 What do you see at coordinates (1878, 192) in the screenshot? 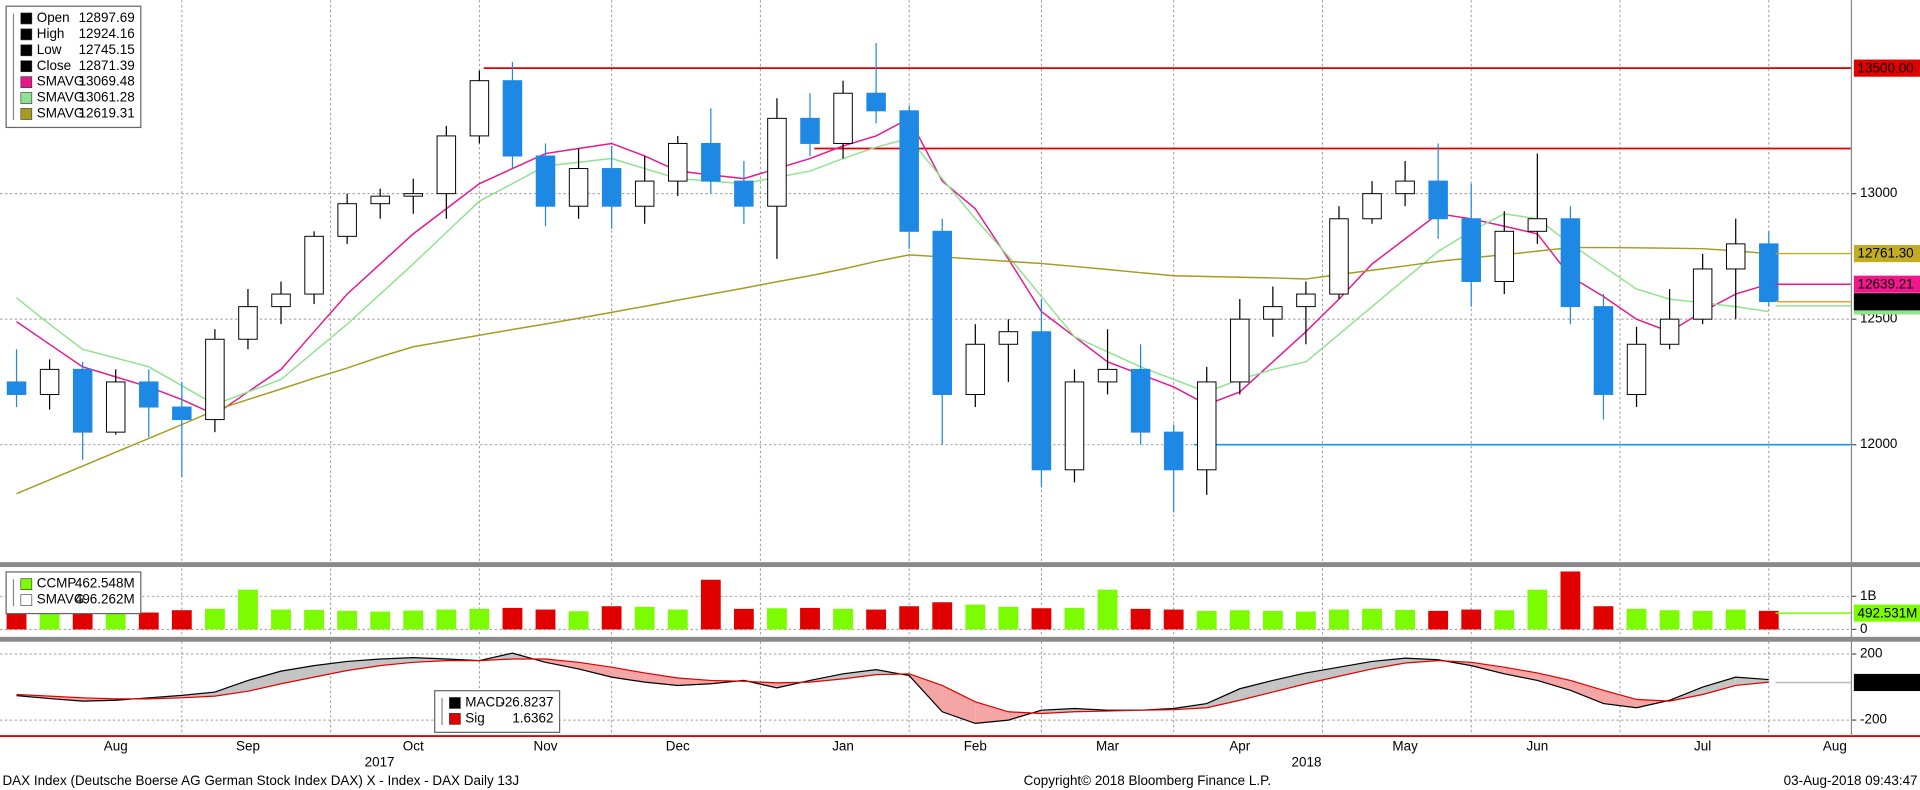
I see `y-tick-label: 13000` at bounding box center [1878, 192].